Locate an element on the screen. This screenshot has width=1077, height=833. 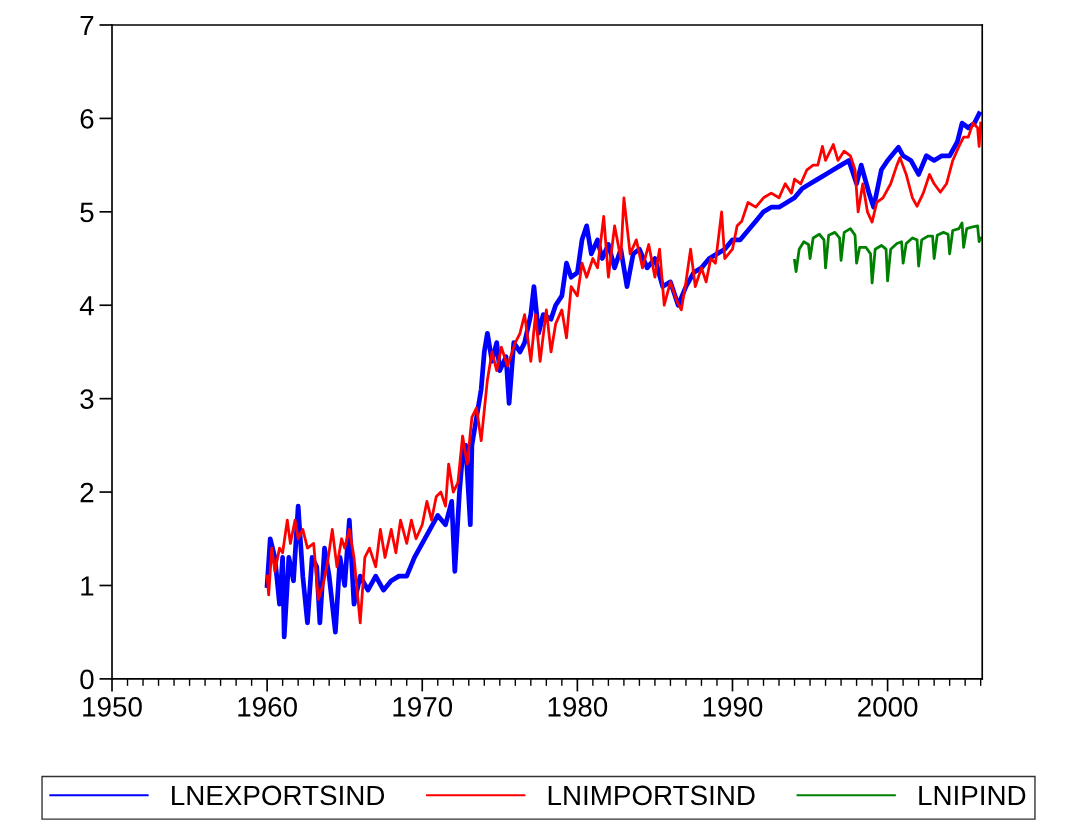
line-series is located at coordinates (888, 253).